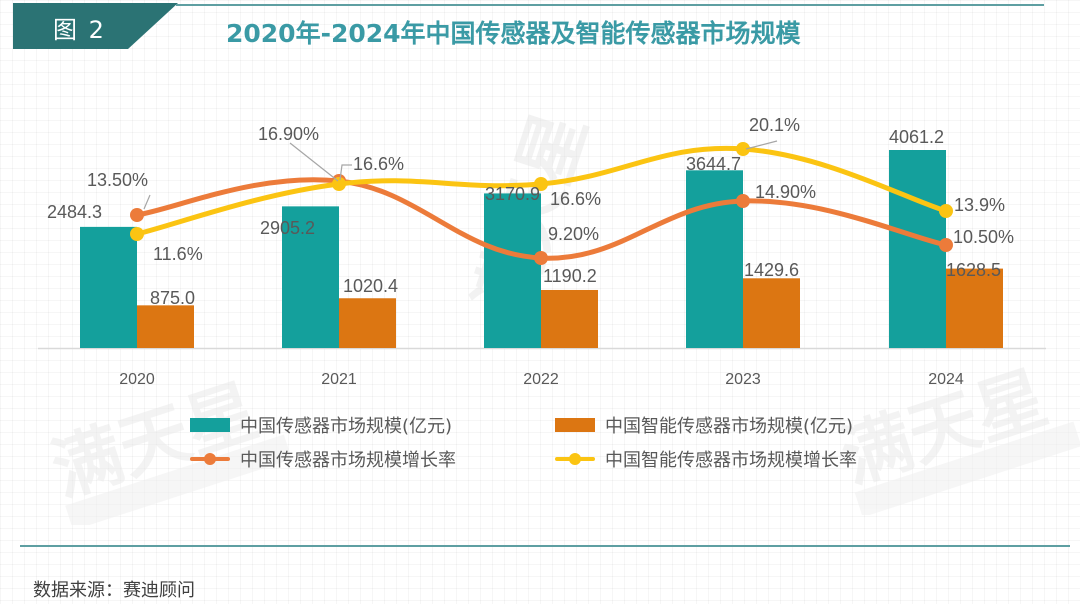  I want to click on data-label-sensor-growth-2024: 10.50%, so click(983, 237).